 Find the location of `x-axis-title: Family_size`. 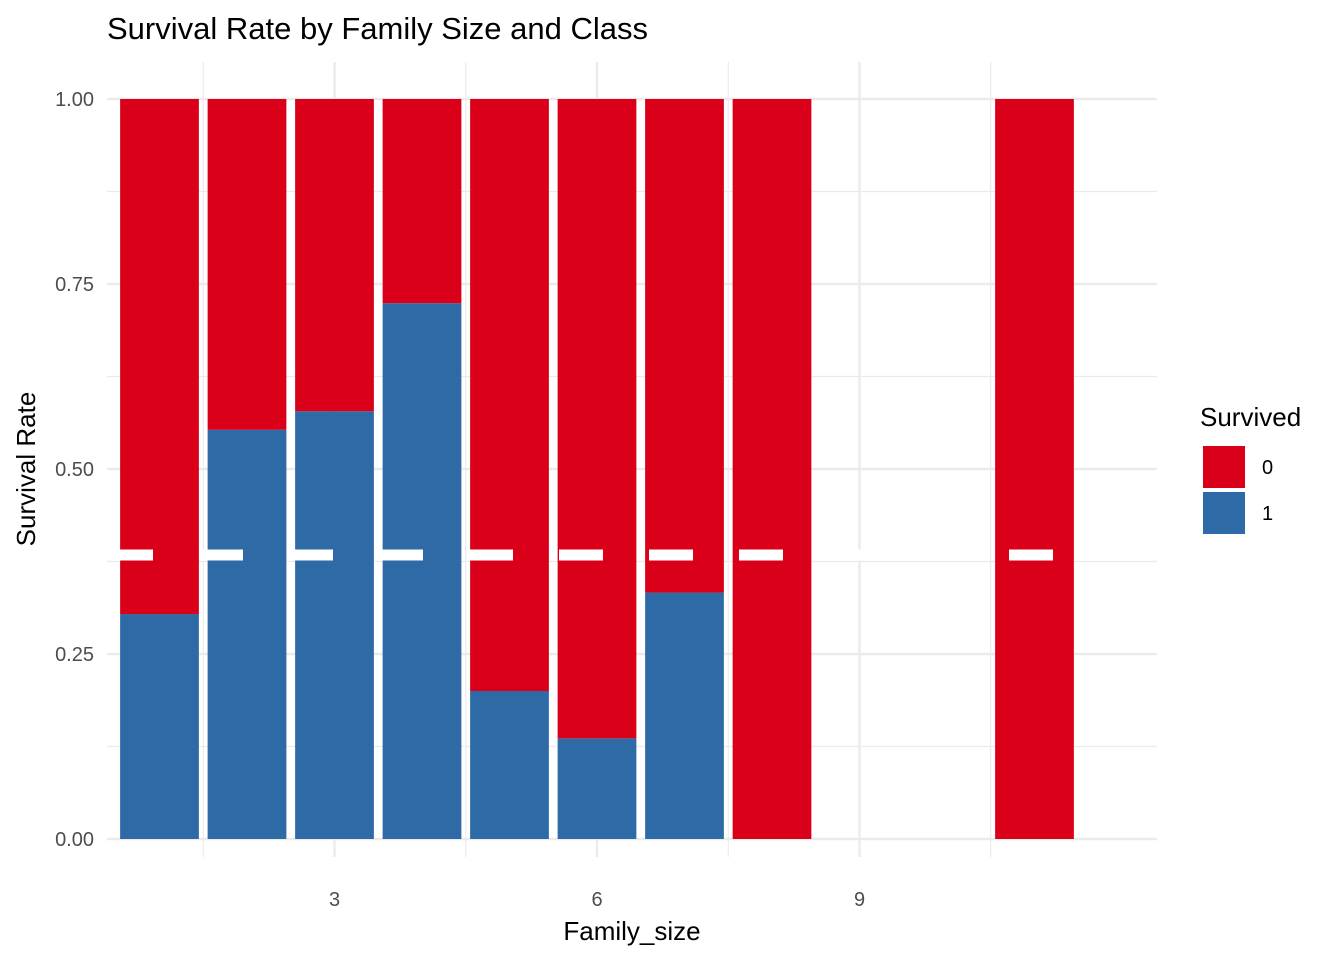

x-axis-title: Family_size is located at coordinates (631, 931).